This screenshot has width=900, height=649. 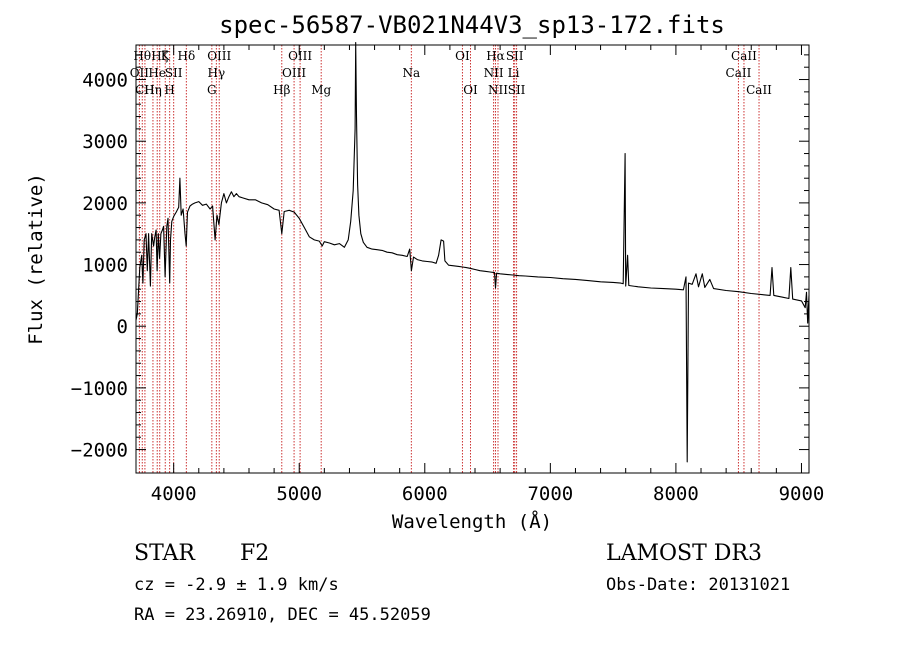 I want to click on x-tick-label: 5000, so click(x=299, y=494).